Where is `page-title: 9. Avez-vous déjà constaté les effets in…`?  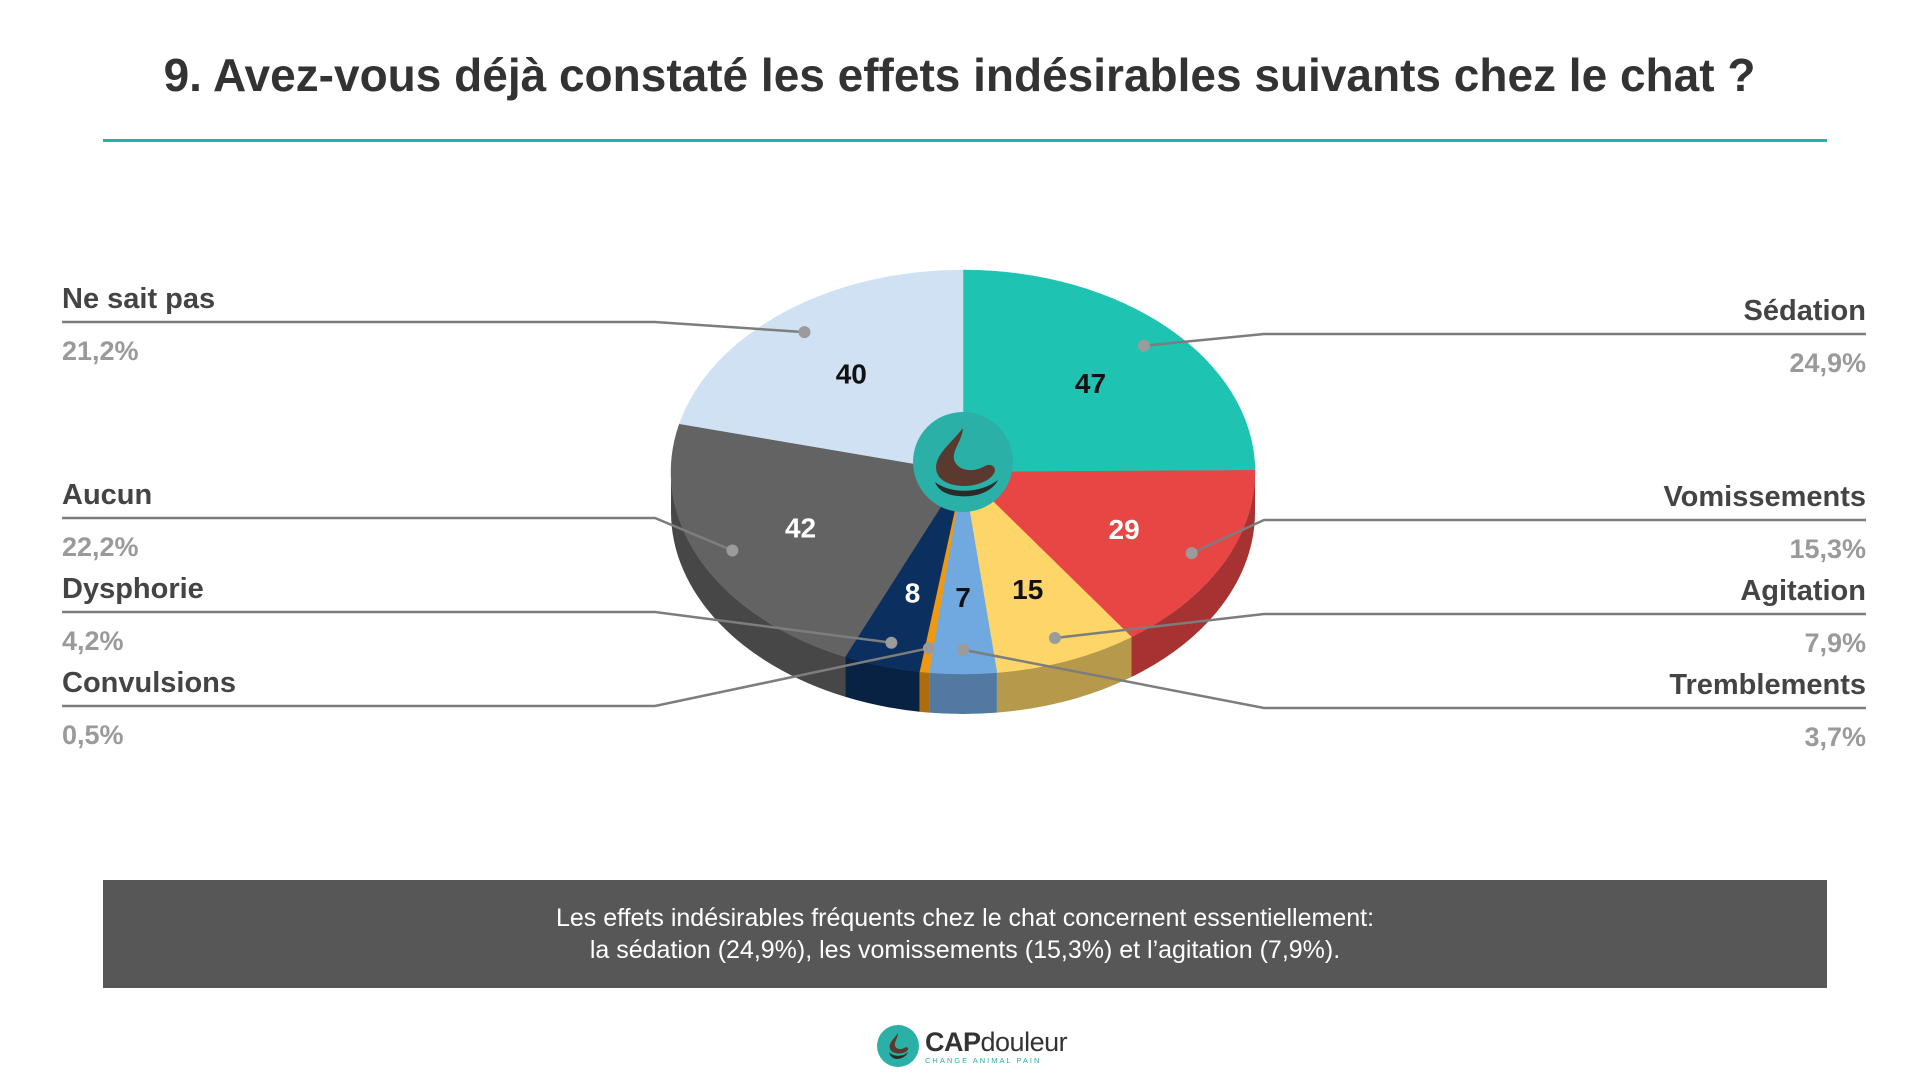
page-title: 9. Avez-vous déjà constaté les effets in… is located at coordinates (959, 75).